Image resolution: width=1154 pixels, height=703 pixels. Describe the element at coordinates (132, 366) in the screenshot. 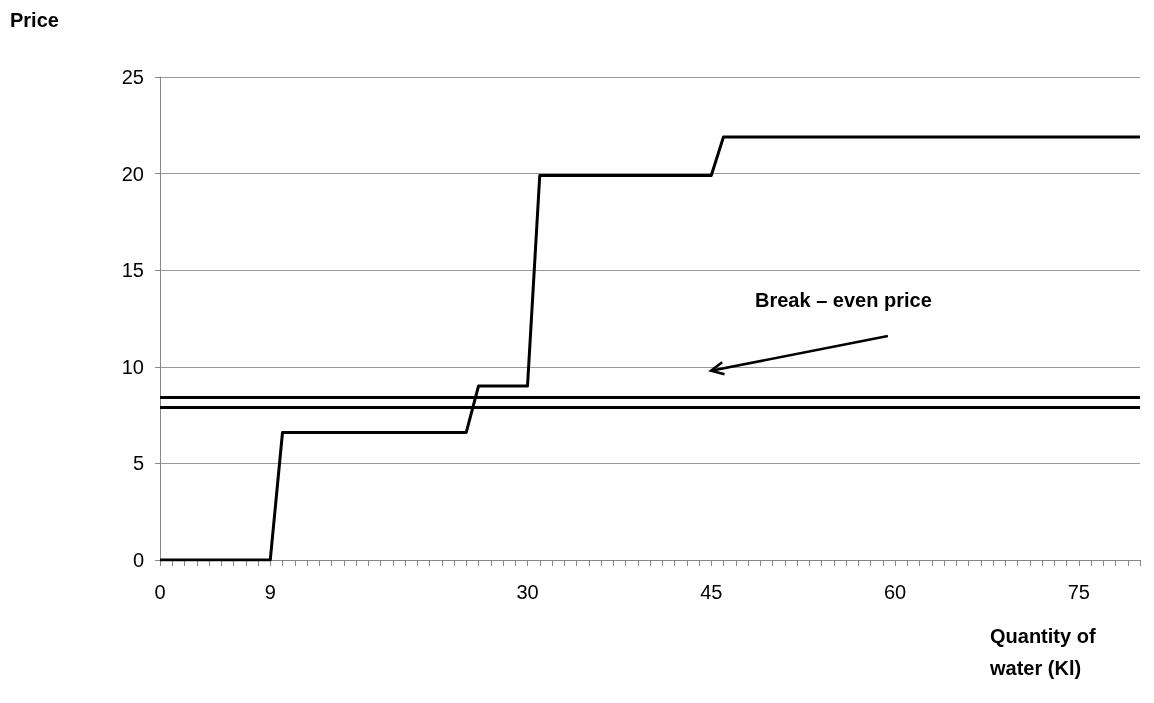

I see `y-tick-label: 10` at that location.